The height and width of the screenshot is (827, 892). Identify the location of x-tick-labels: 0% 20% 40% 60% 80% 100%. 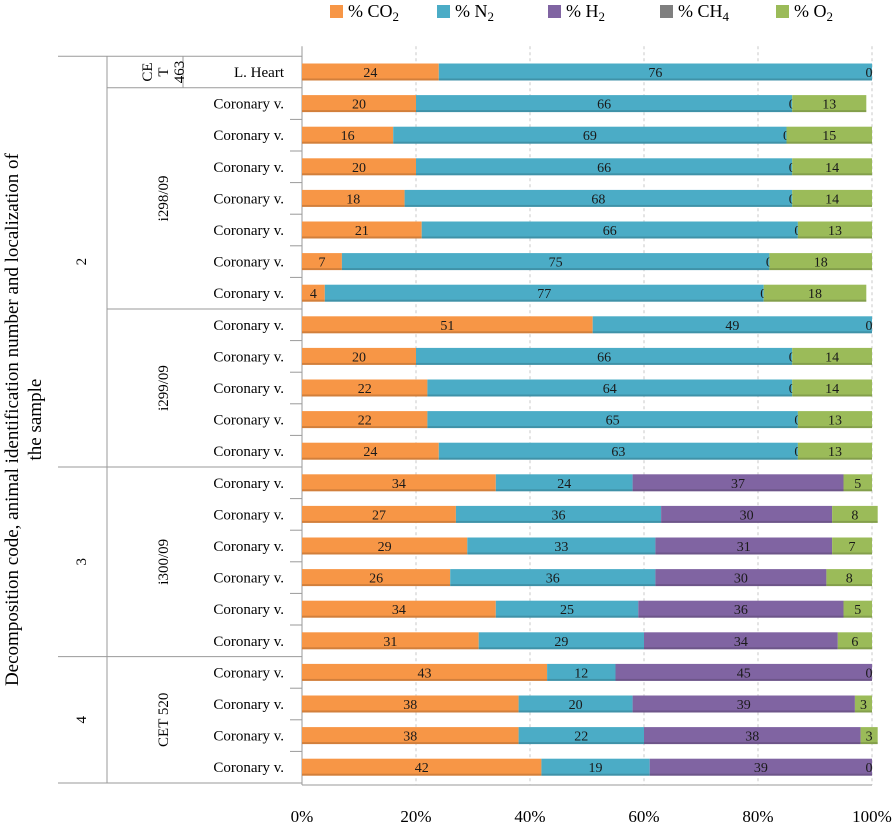
(591, 816).